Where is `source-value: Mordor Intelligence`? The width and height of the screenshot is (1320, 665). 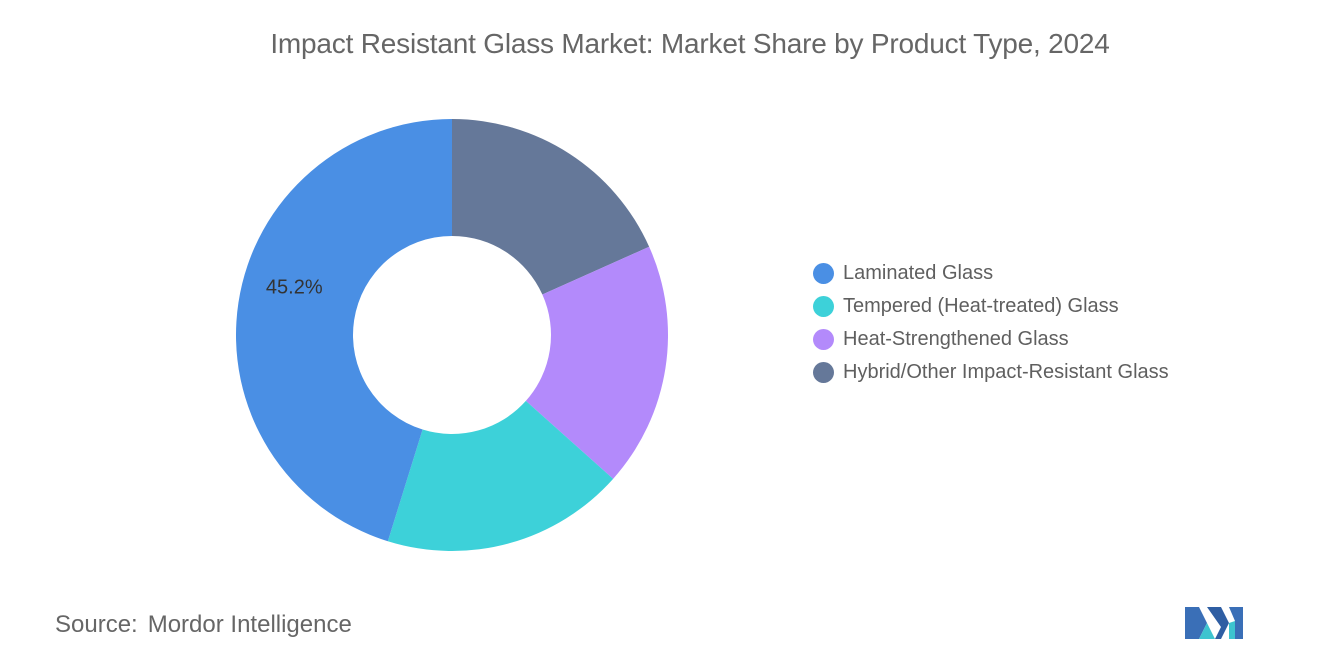
source-value: Mordor Intelligence is located at coordinates (249, 624).